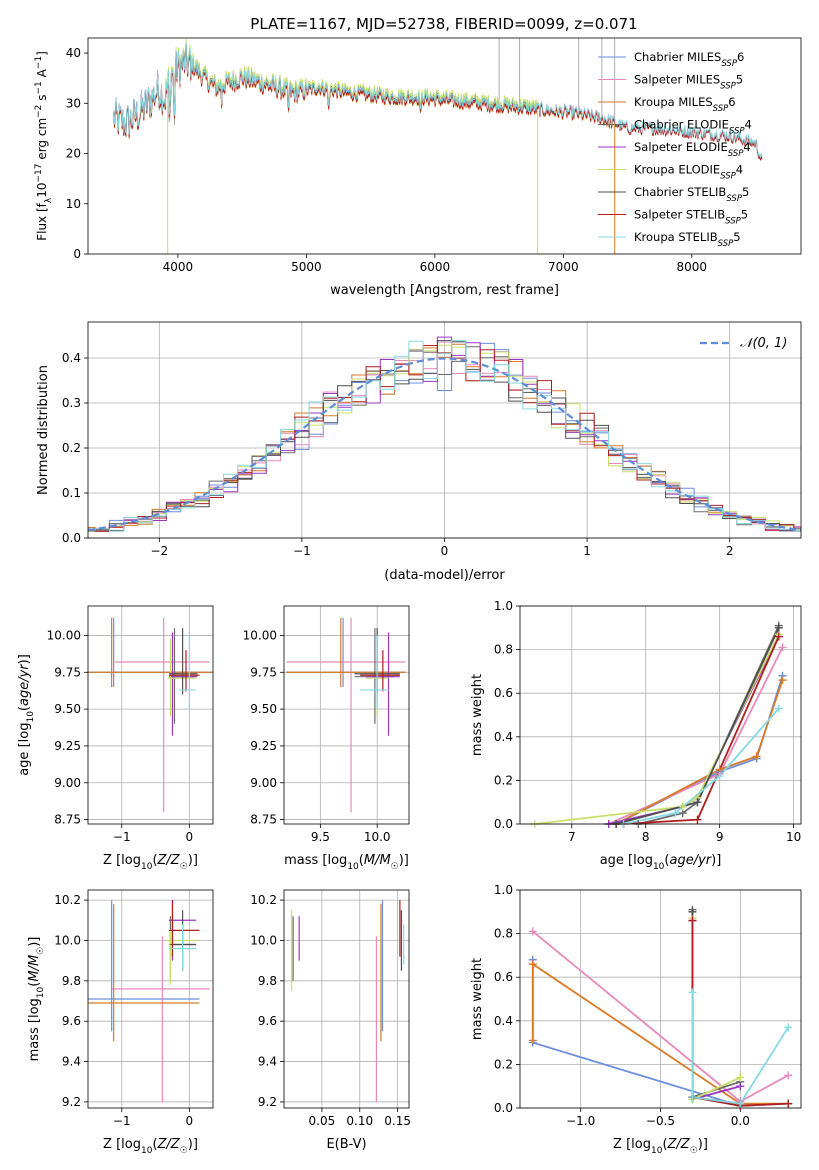 This screenshot has height=1170, width=819. I want to click on weight-vs-age-xtick-label: 7, so click(572, 837).